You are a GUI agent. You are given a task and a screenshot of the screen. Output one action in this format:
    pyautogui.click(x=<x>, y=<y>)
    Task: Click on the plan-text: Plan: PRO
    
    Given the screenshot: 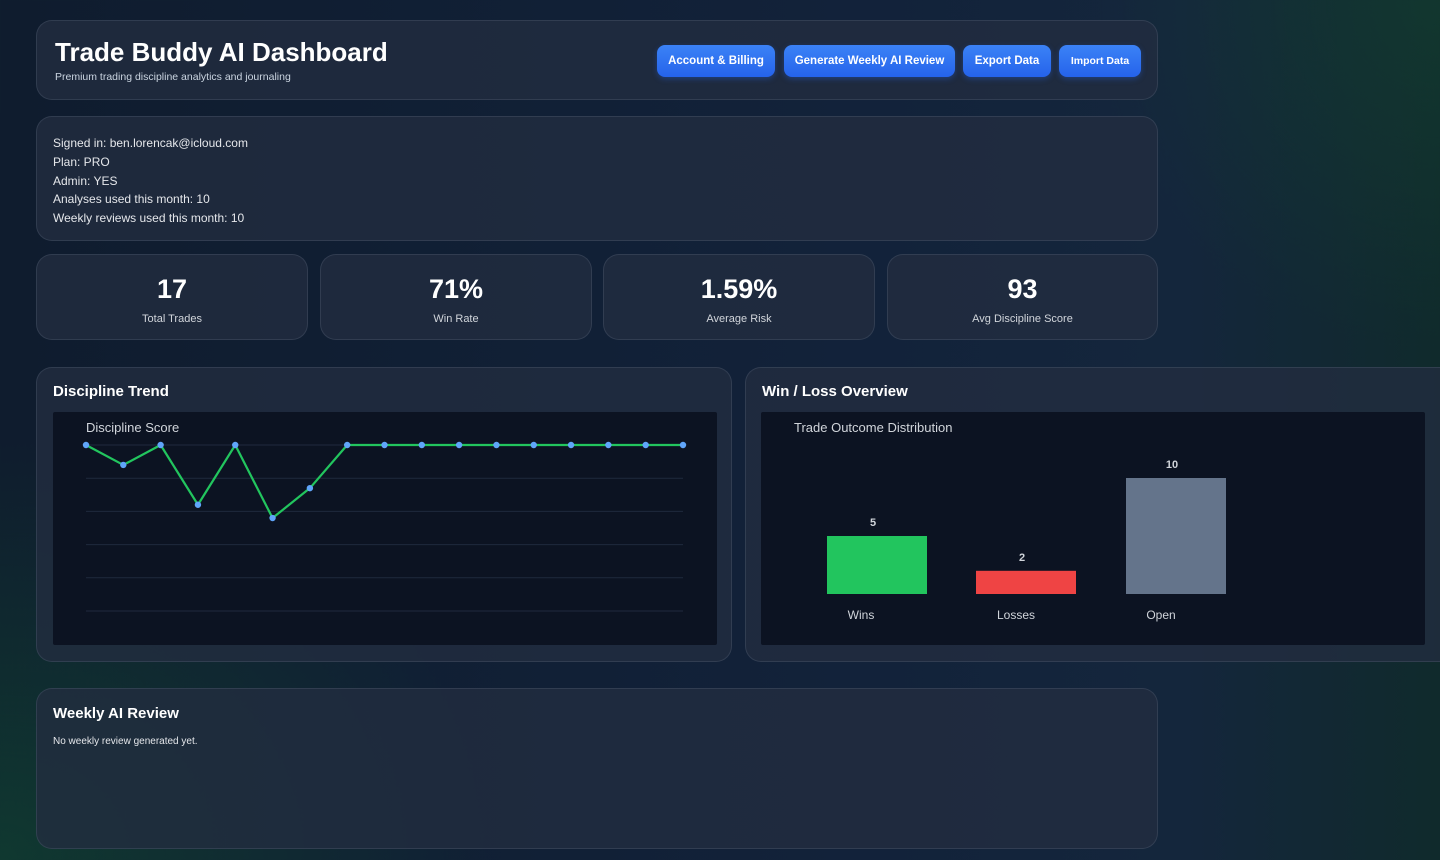 What is the action you would take?
    pyautogui.click(x=81, y=161)
    